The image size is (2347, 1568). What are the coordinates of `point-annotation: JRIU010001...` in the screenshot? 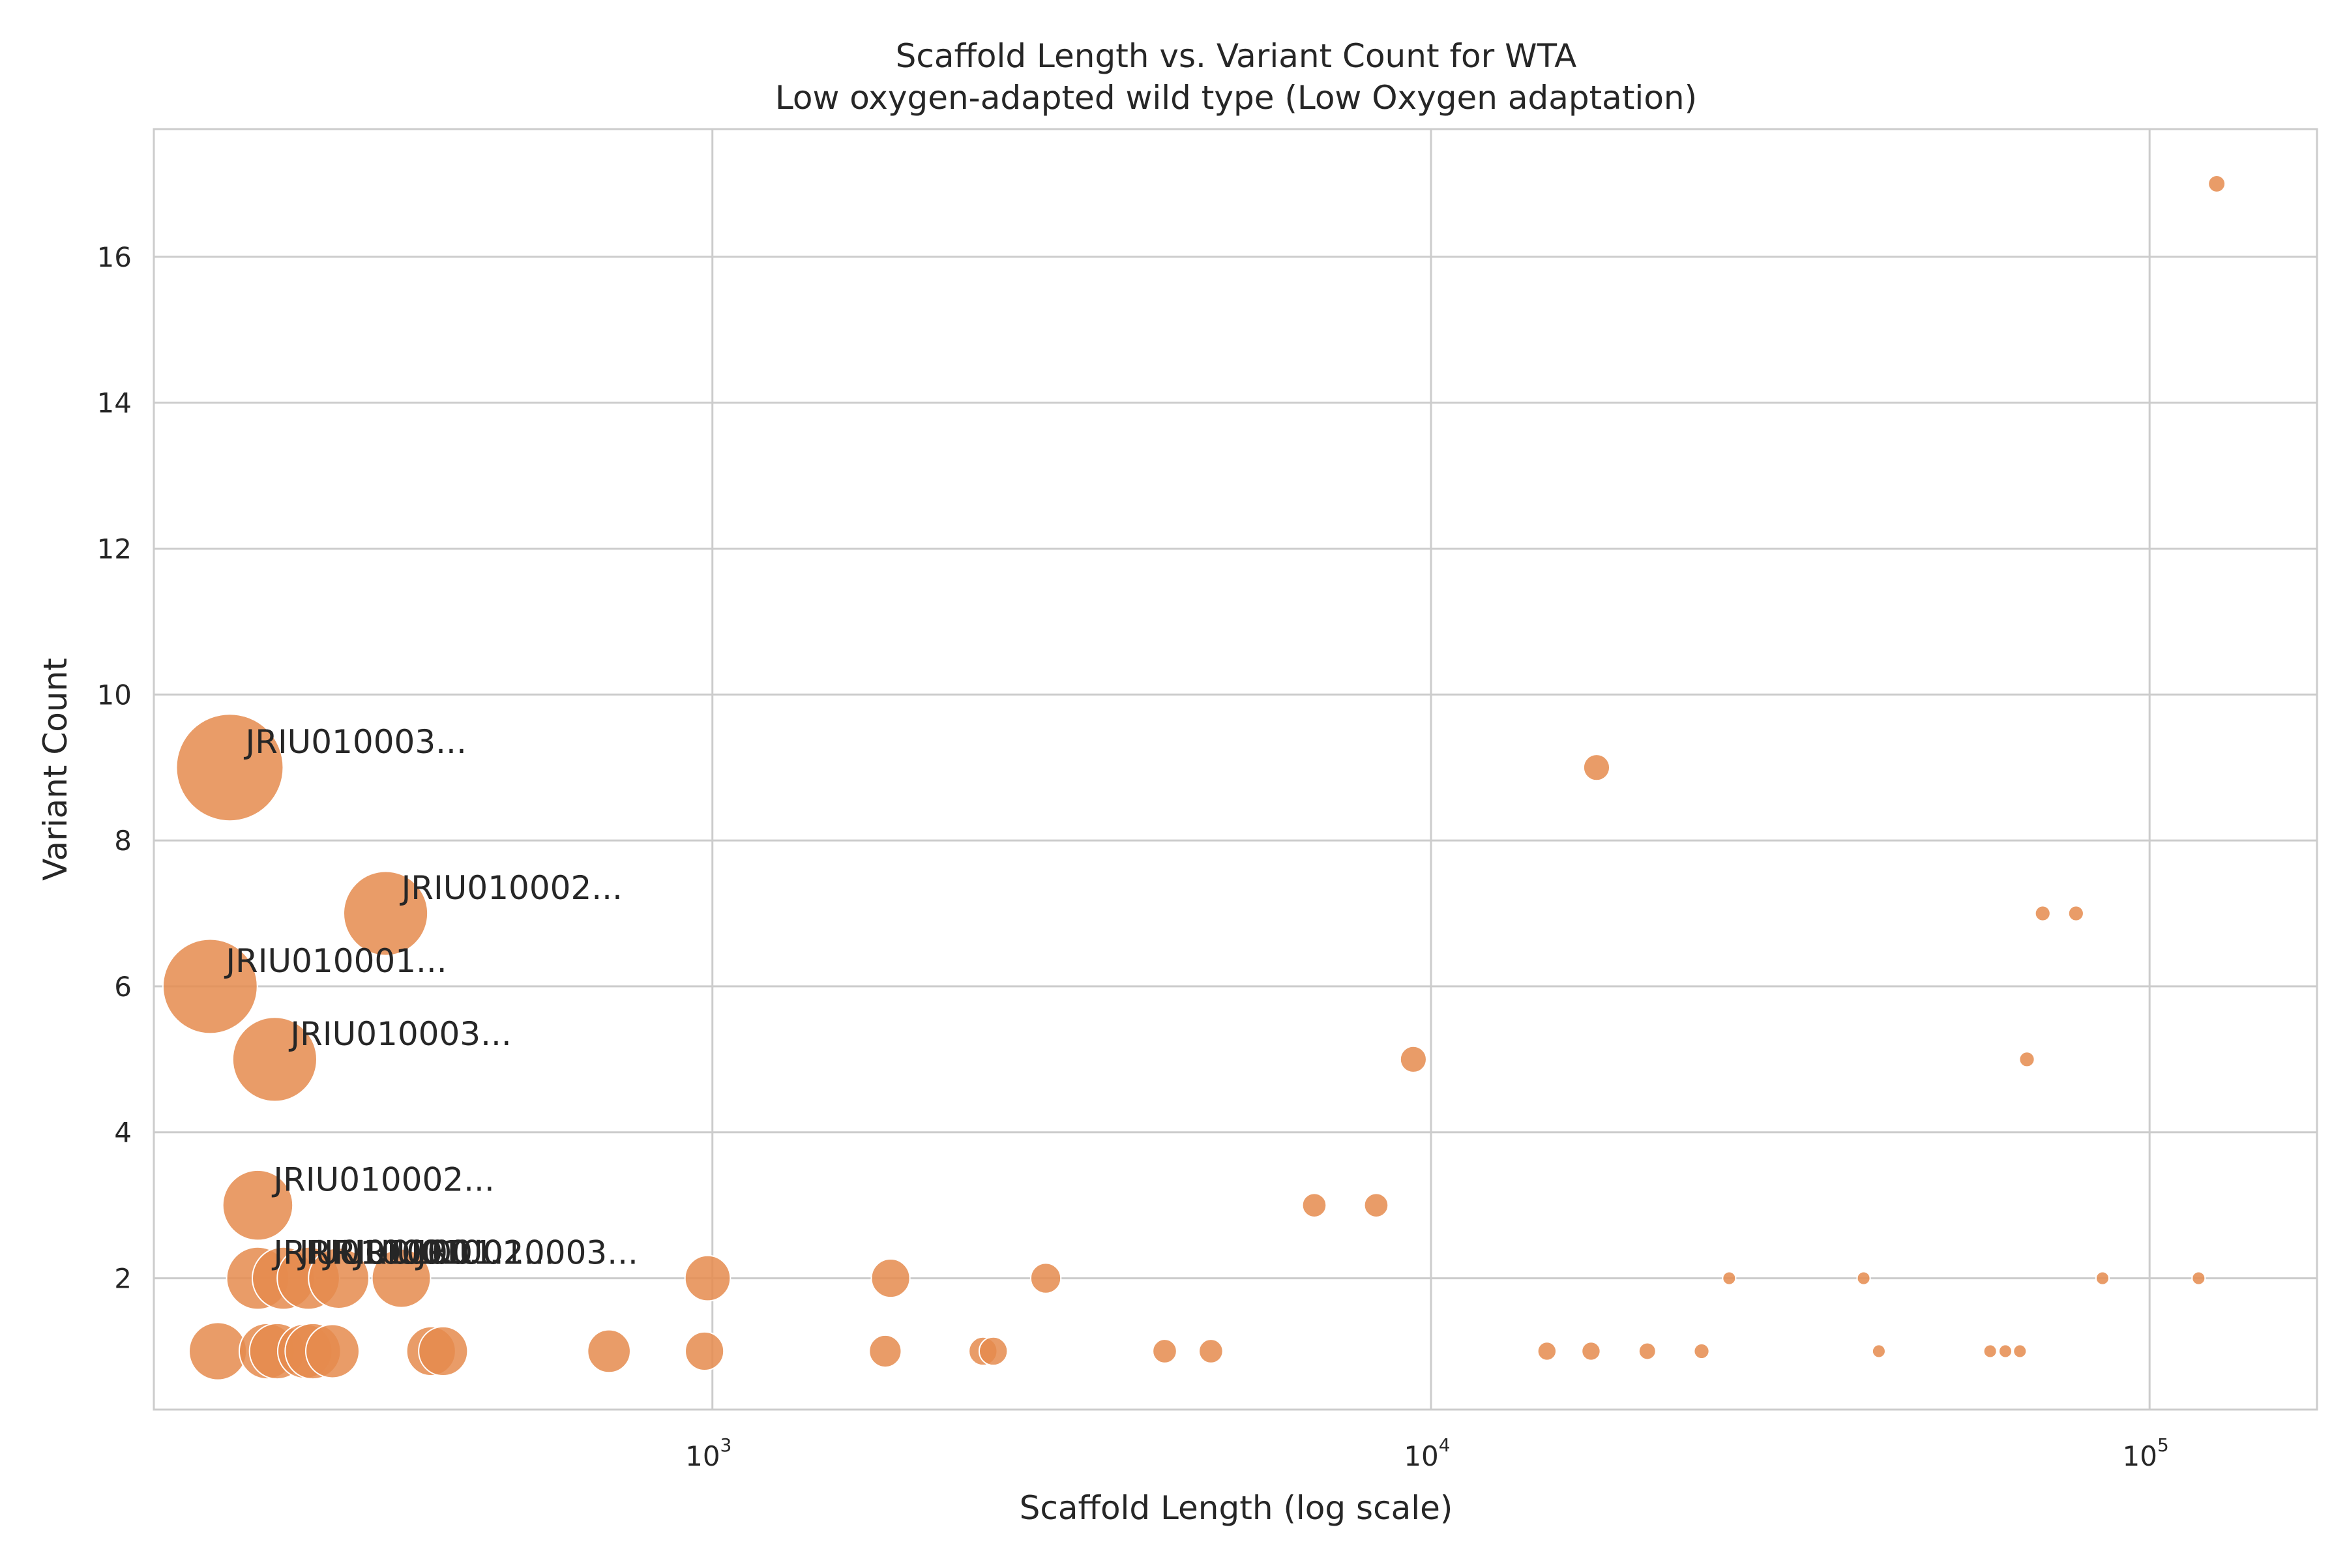 It's located at (335, 961).